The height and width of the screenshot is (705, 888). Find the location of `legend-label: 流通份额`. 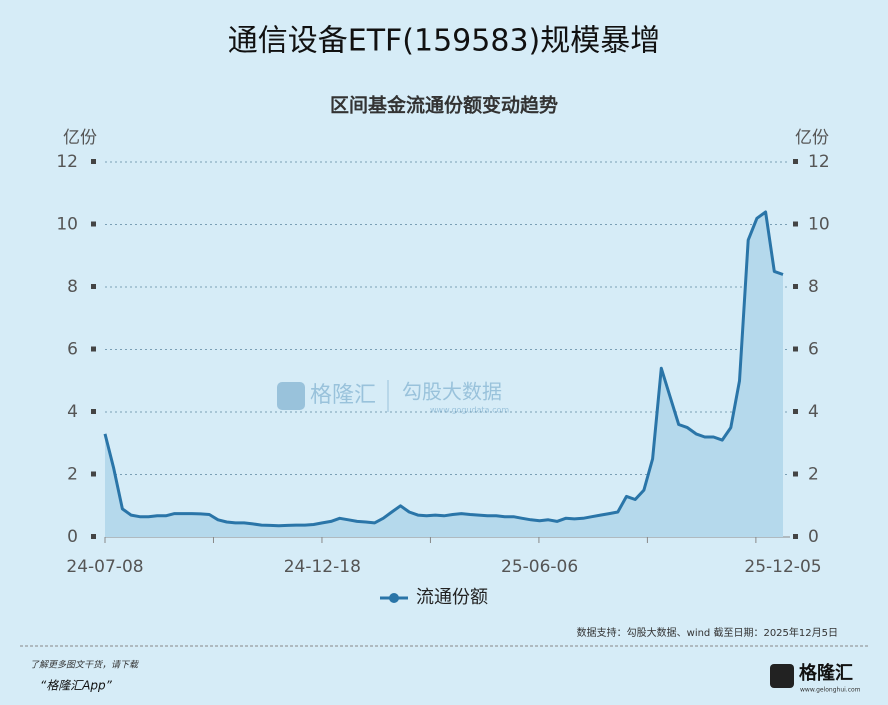

legend-label: 流通份额 is located at coordinates (452, 597).